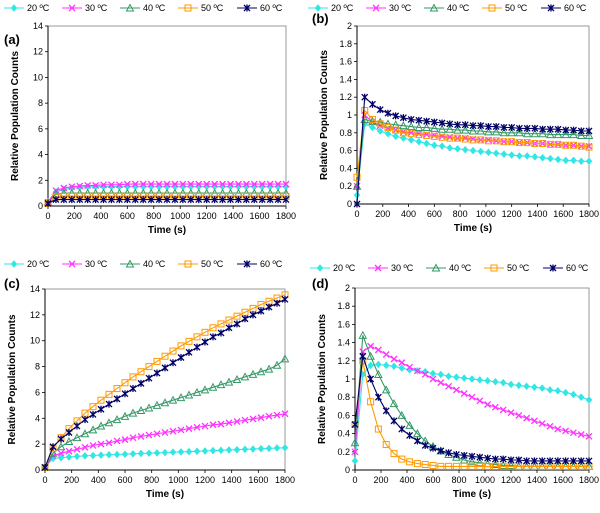 The image size is (600, 513). Describe the element at coordinates (589, 214) in the screenshot. I see `x-tick-label-b: 1800` at that location.